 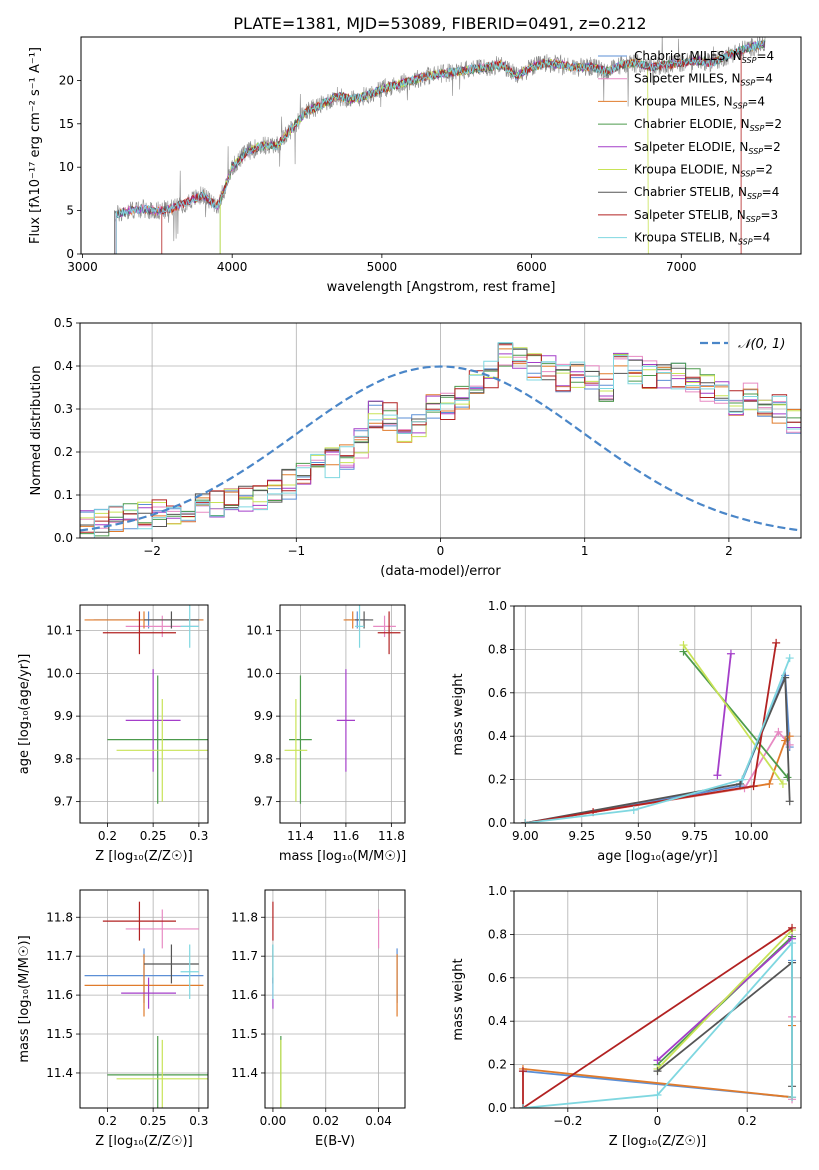 What do you see at coordinates (497, 934) in the screenshot?
I see `mass_weight_vs_Z-ytick-label: 0.8` at bounding box center [497, 934].